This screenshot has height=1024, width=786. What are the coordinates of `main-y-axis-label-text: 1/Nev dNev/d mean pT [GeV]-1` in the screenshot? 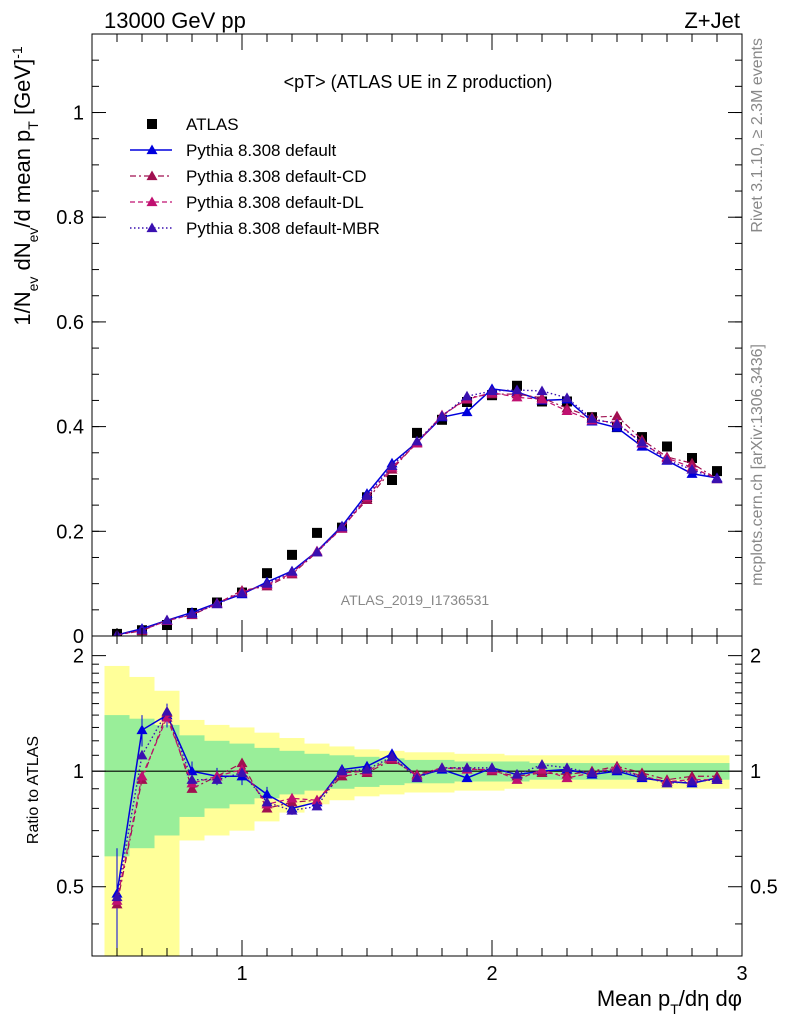 It's located at (25, 186).